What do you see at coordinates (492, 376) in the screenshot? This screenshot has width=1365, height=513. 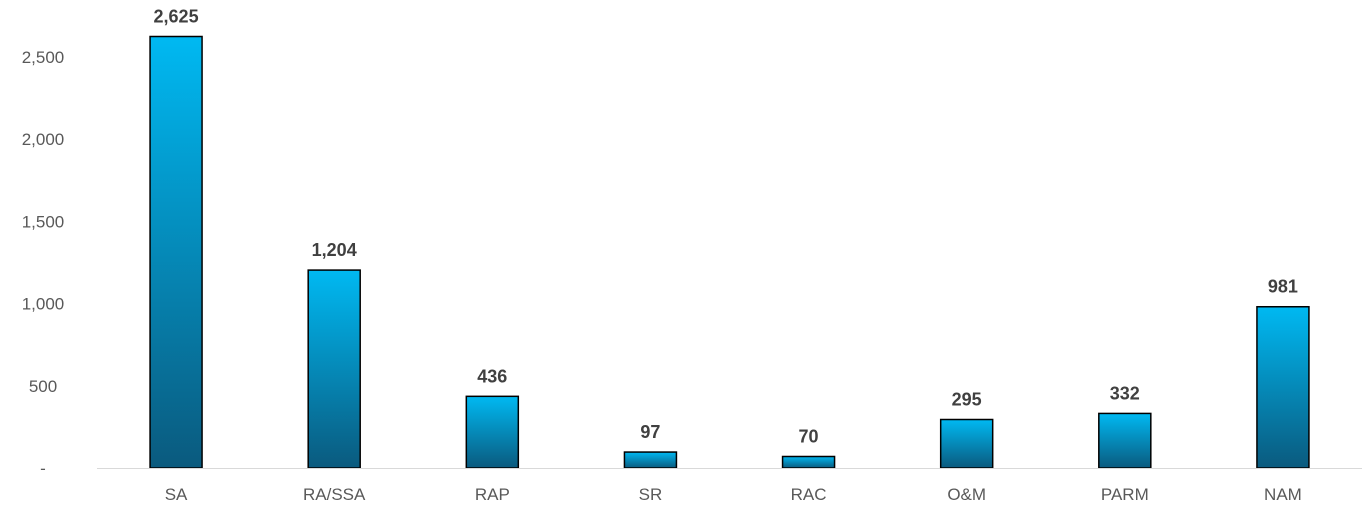 I see `data-label: 436` at bounding box center [492, 376].